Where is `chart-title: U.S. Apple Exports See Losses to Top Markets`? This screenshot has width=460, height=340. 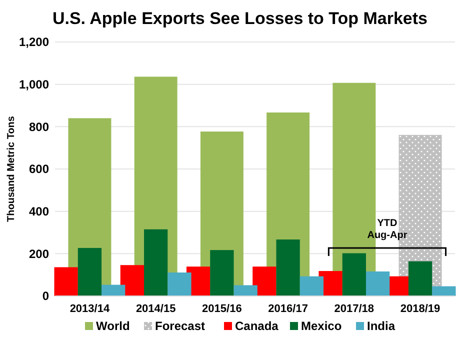
chart-title: U.S. Apple Exports See Losses to Top Markets is located at coordinates (240, 18).